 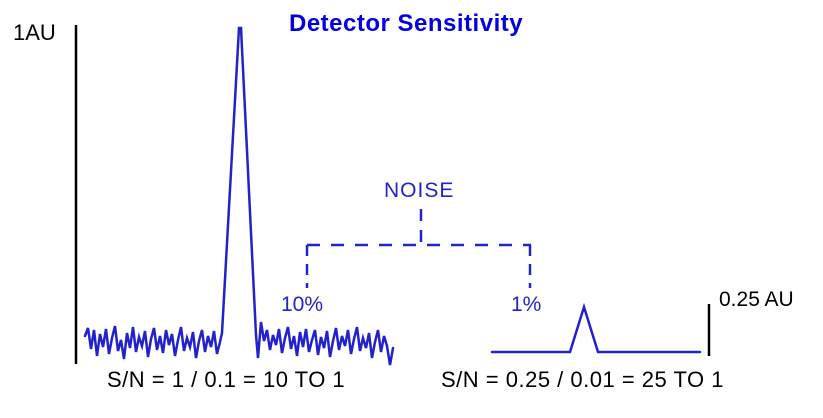 I want to click on page-title: Detector Sensitivity, so click(x=406, y=23).